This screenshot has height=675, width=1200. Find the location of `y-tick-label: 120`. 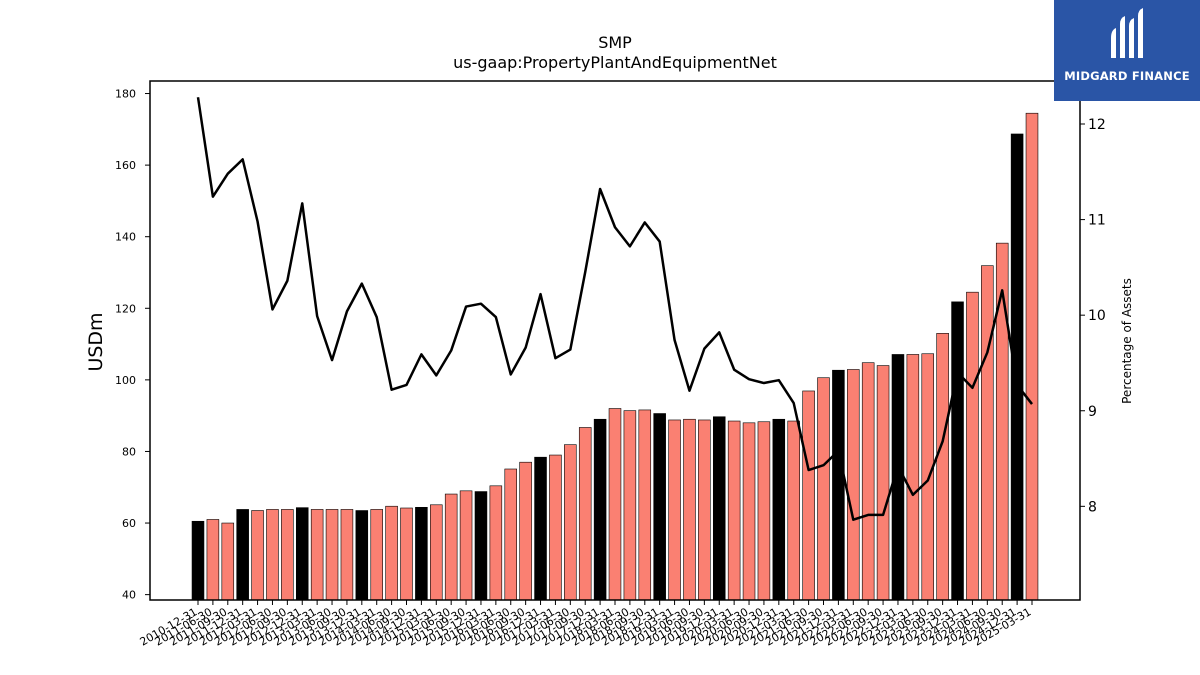

y-tick-label: 120 is located at coordinates (125, 308).